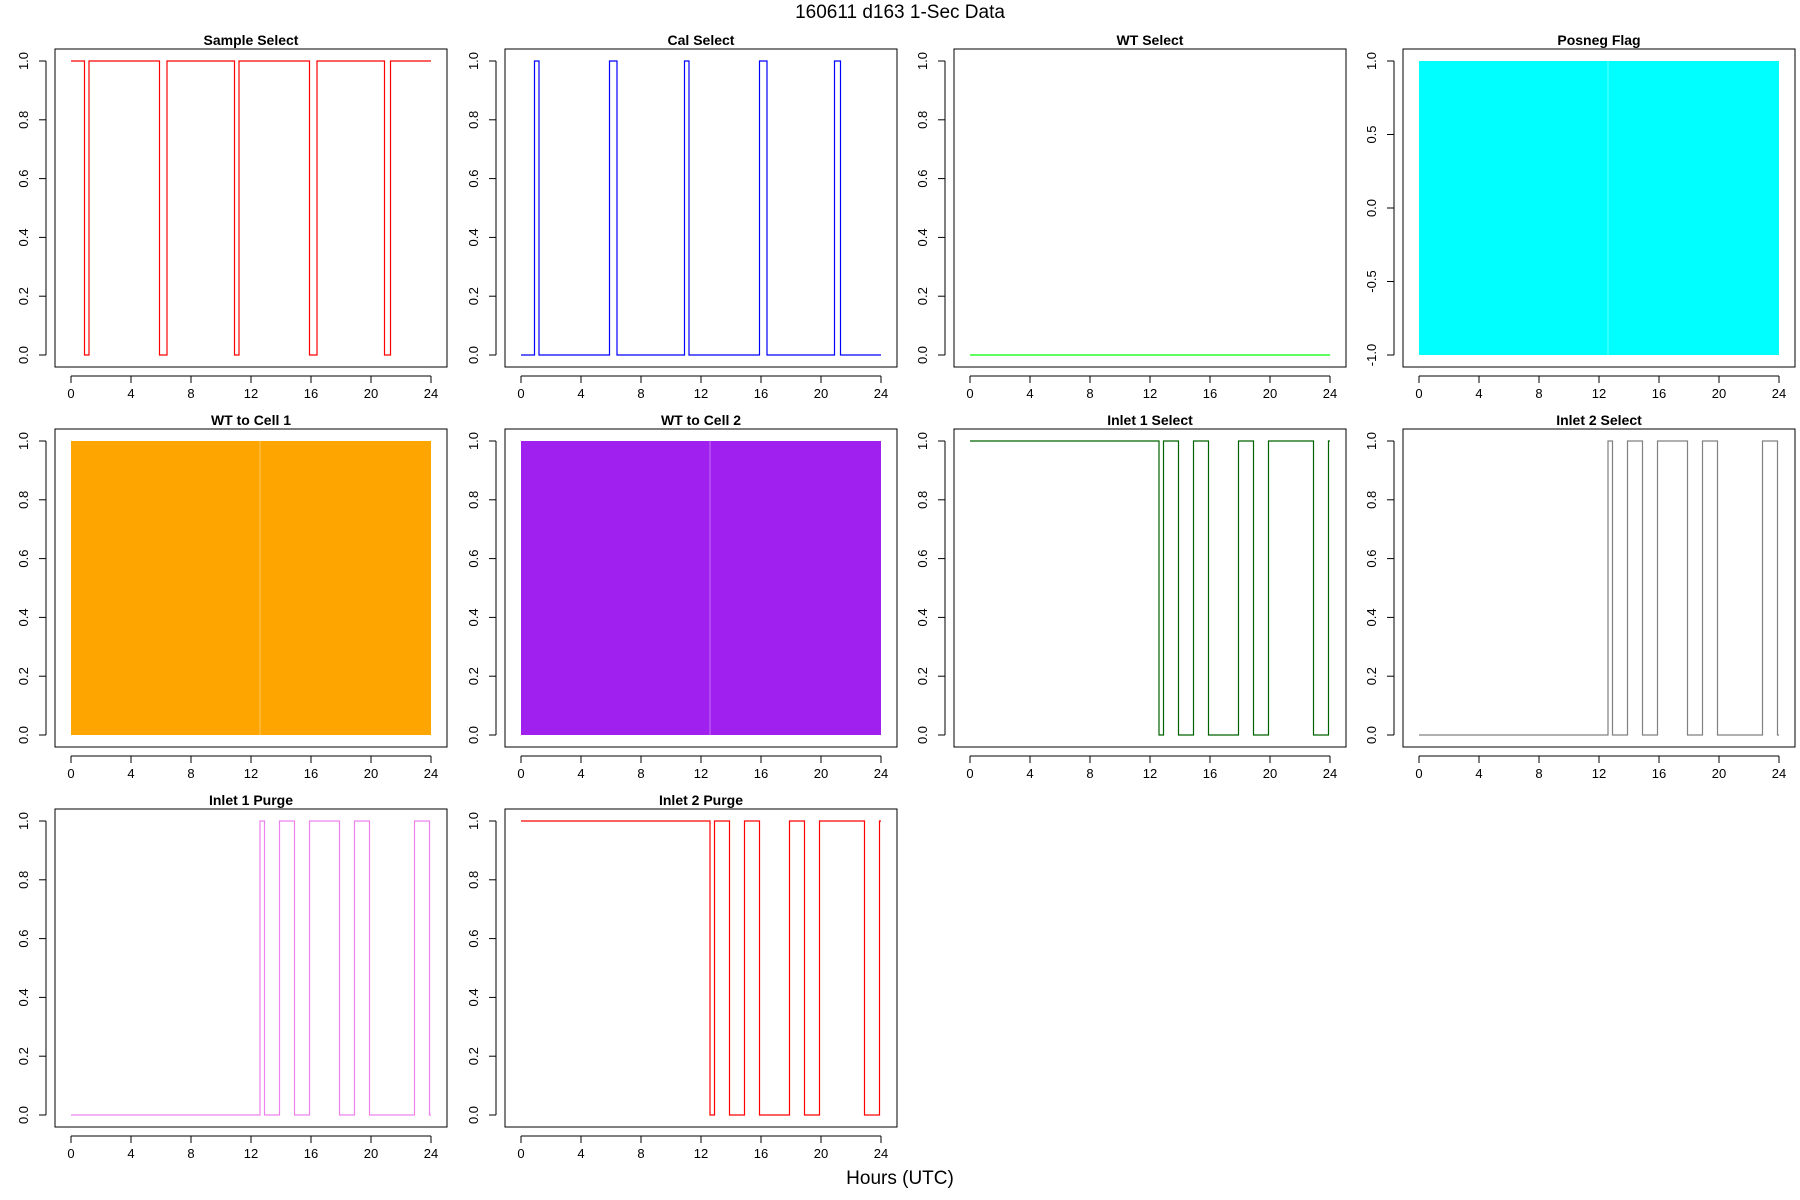 The width and height of the screenshot is (1800, 1200). I want to click on subplot-title: Cal Select, so click(701, 40).